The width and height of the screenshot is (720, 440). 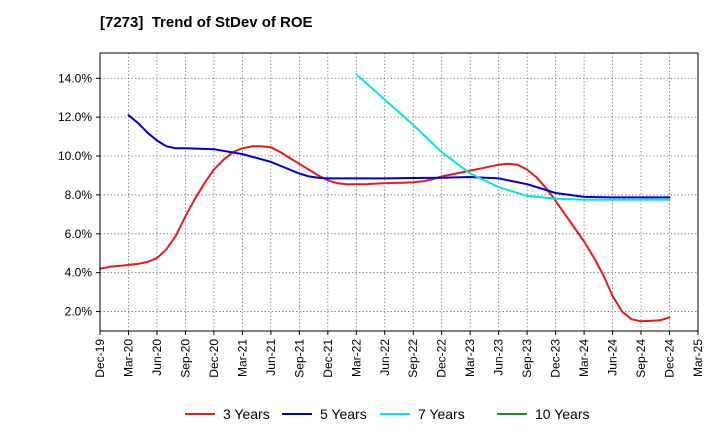 I want to click on y-tick-label: 8.0%, so click(x=79, y=195).